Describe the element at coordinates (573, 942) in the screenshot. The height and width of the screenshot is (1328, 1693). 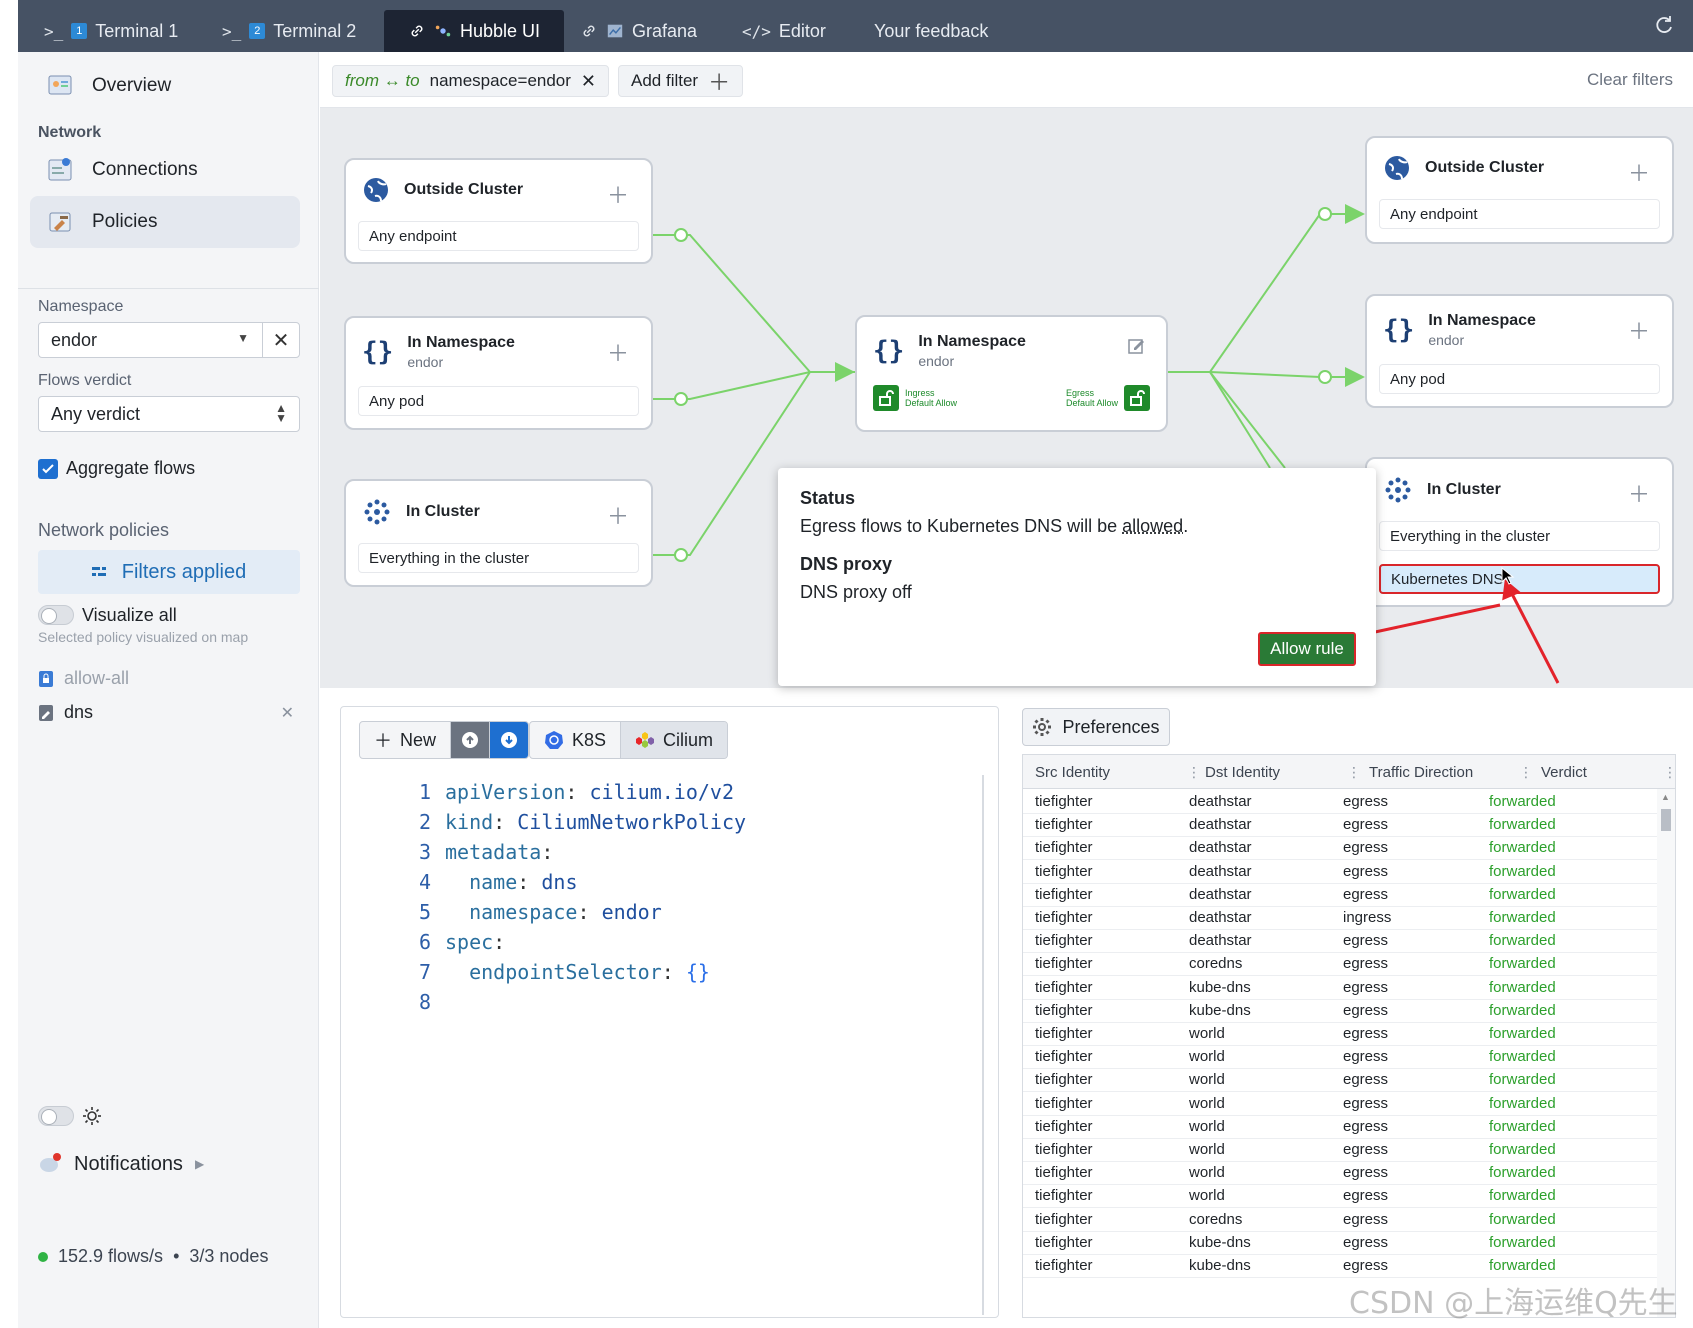
I see `code-line: 6 spec:` at that location.